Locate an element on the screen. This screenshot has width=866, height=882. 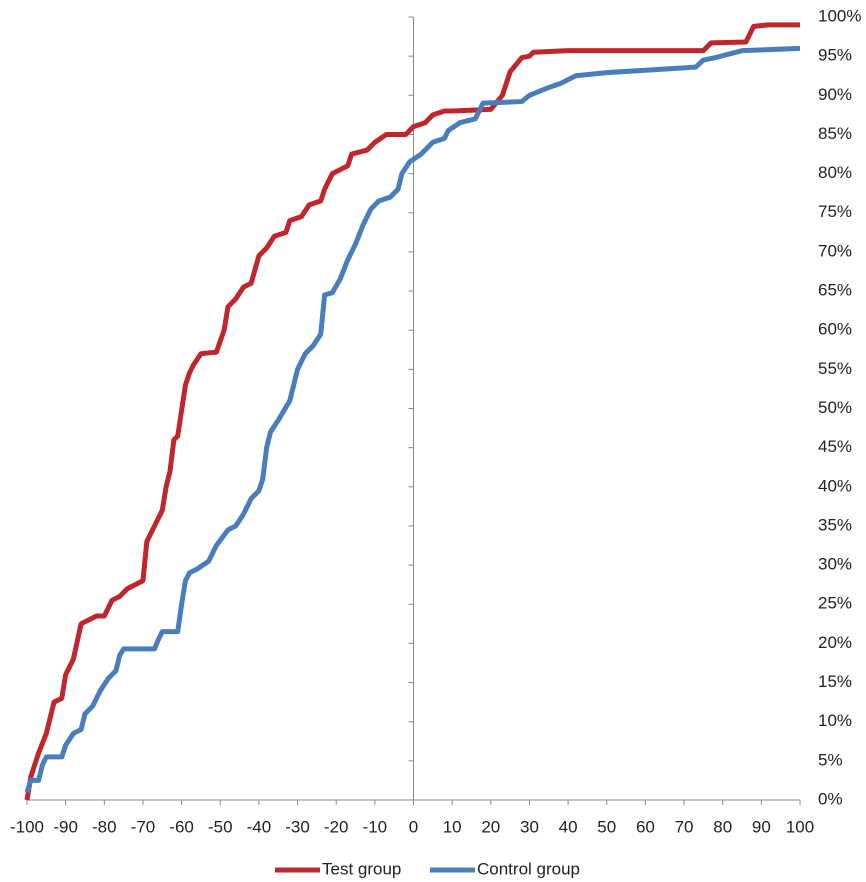
y-tick-label: 90% is located at coordinates (835, 94).